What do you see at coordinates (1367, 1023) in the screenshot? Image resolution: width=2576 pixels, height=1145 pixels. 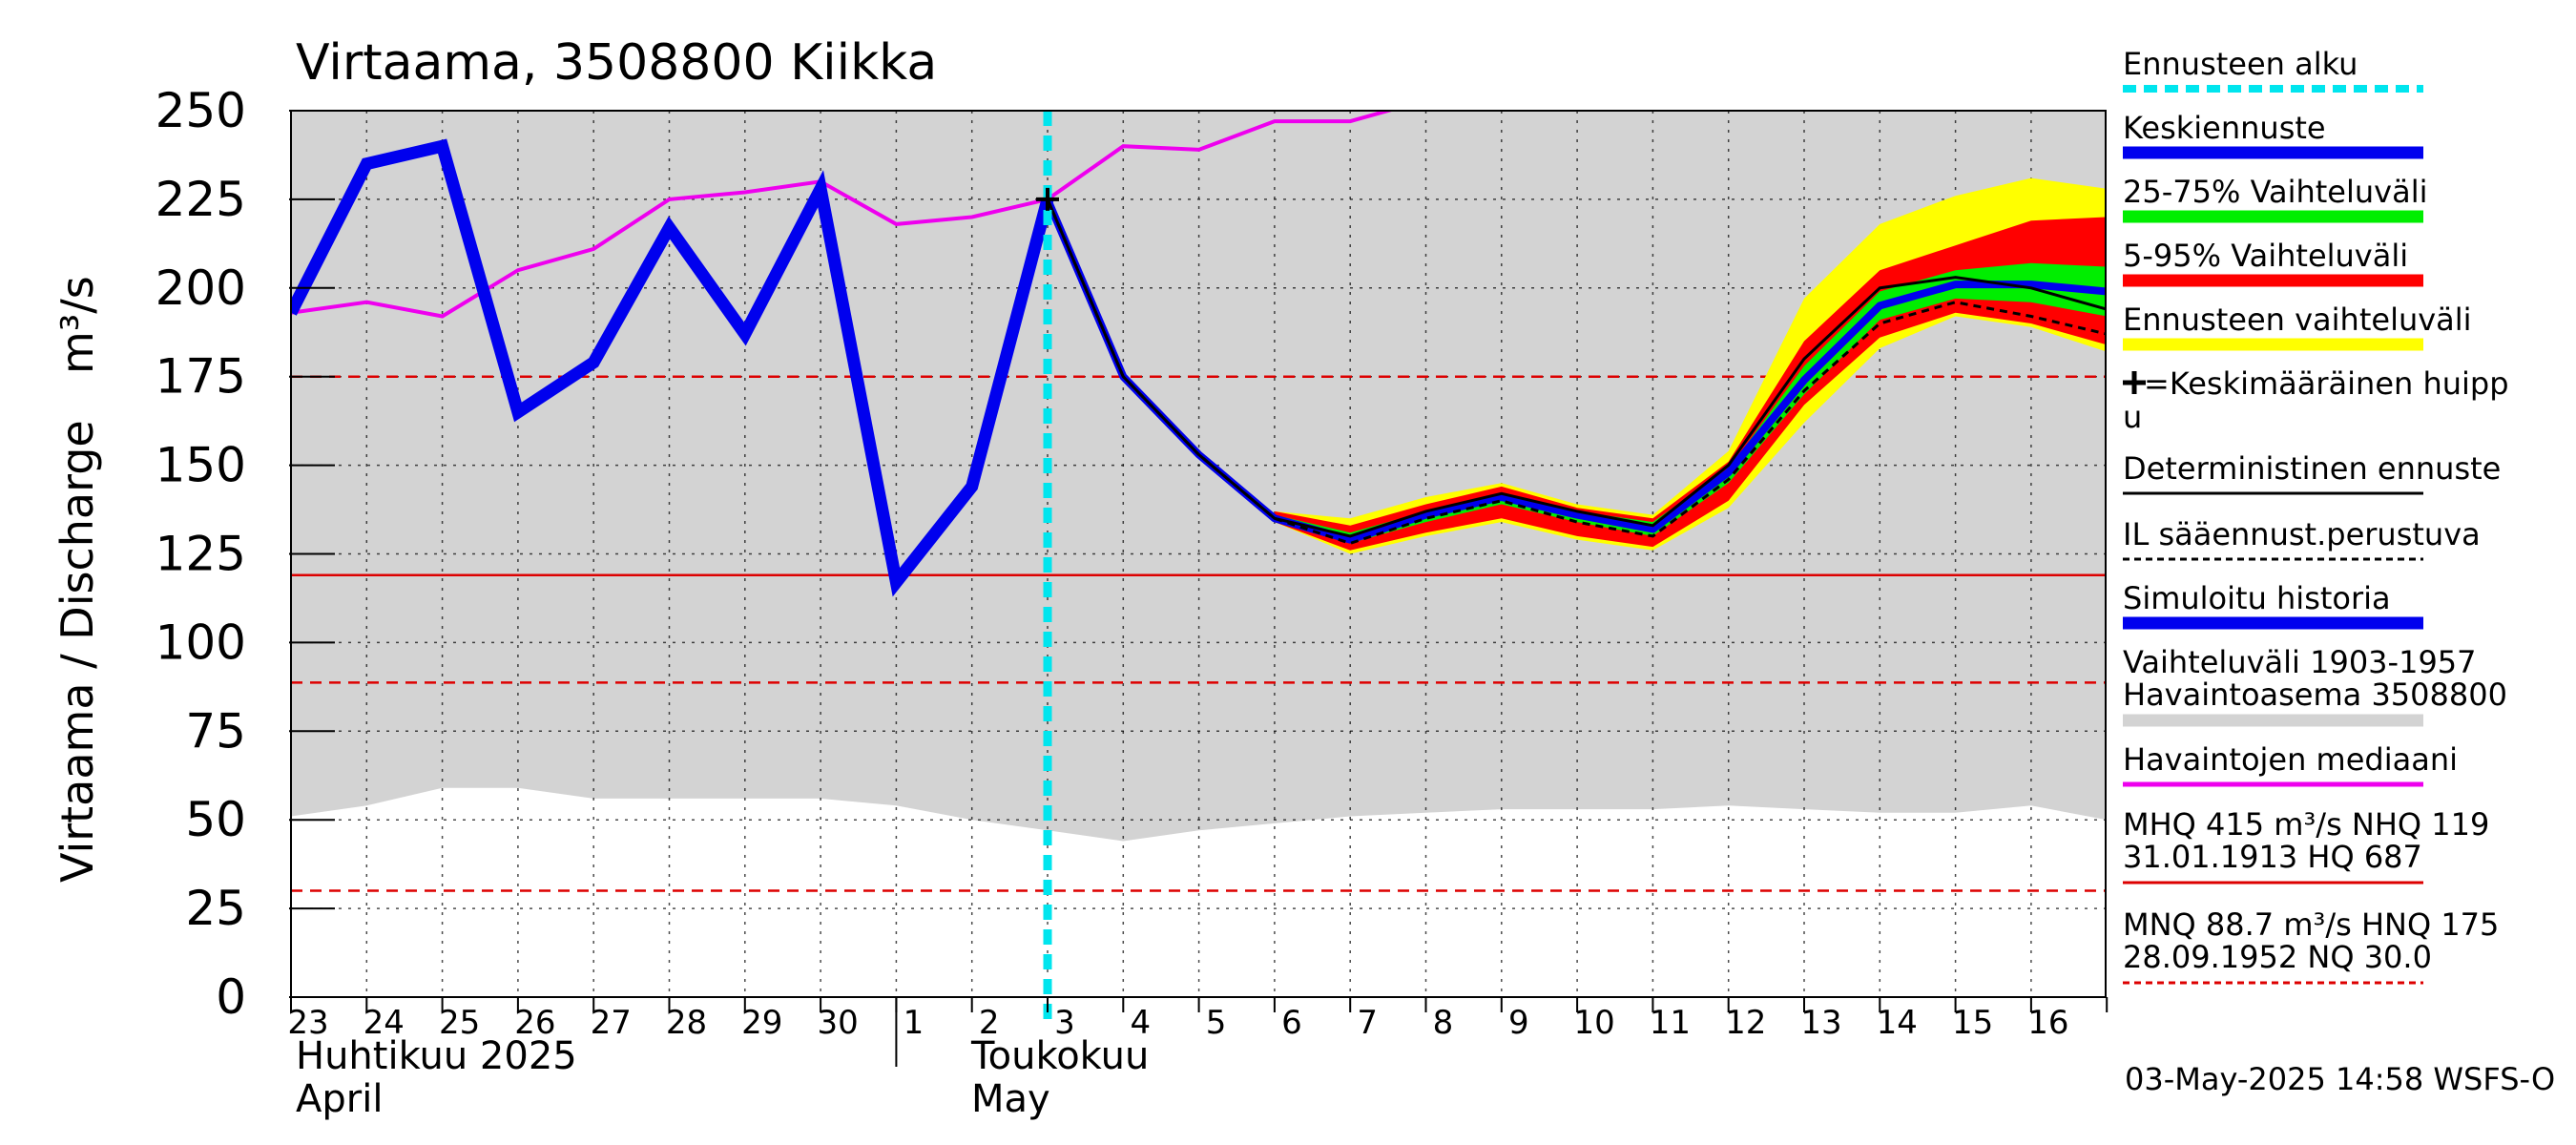 I see `x-tick-label: 7` at bounding box center [1367, 1023].